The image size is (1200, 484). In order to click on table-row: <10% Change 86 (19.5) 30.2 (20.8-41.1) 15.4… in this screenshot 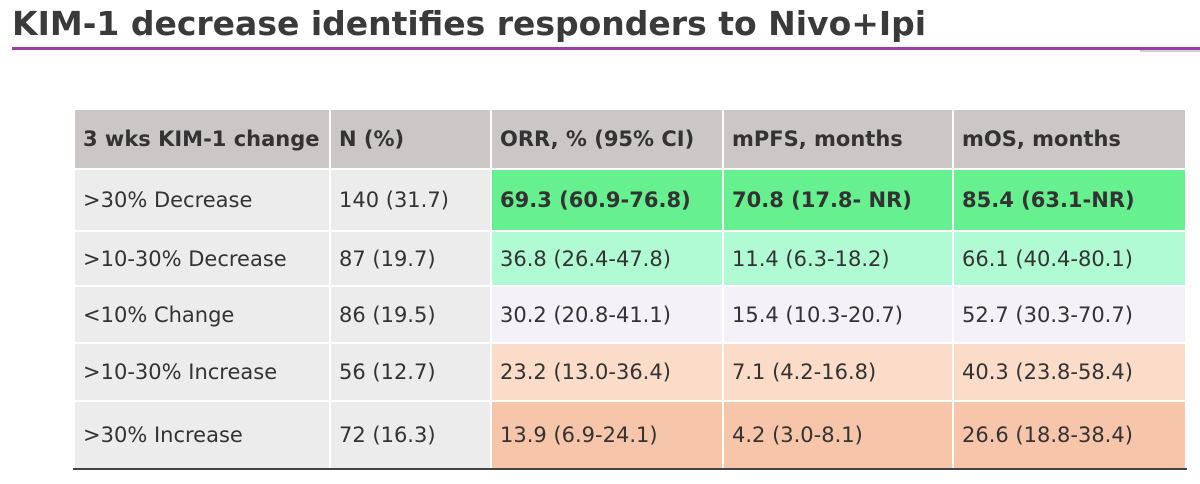, I will do `click(630, 314)`.